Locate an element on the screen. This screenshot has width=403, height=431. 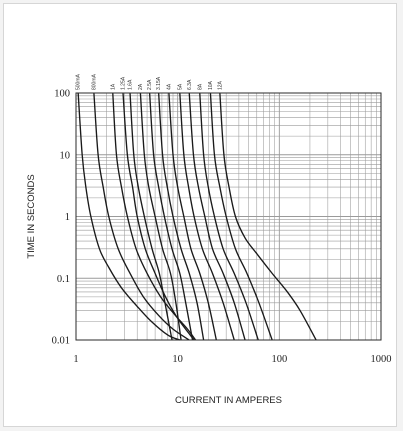
y-tick-label: 0.1 is located at coordinates (63, 279).